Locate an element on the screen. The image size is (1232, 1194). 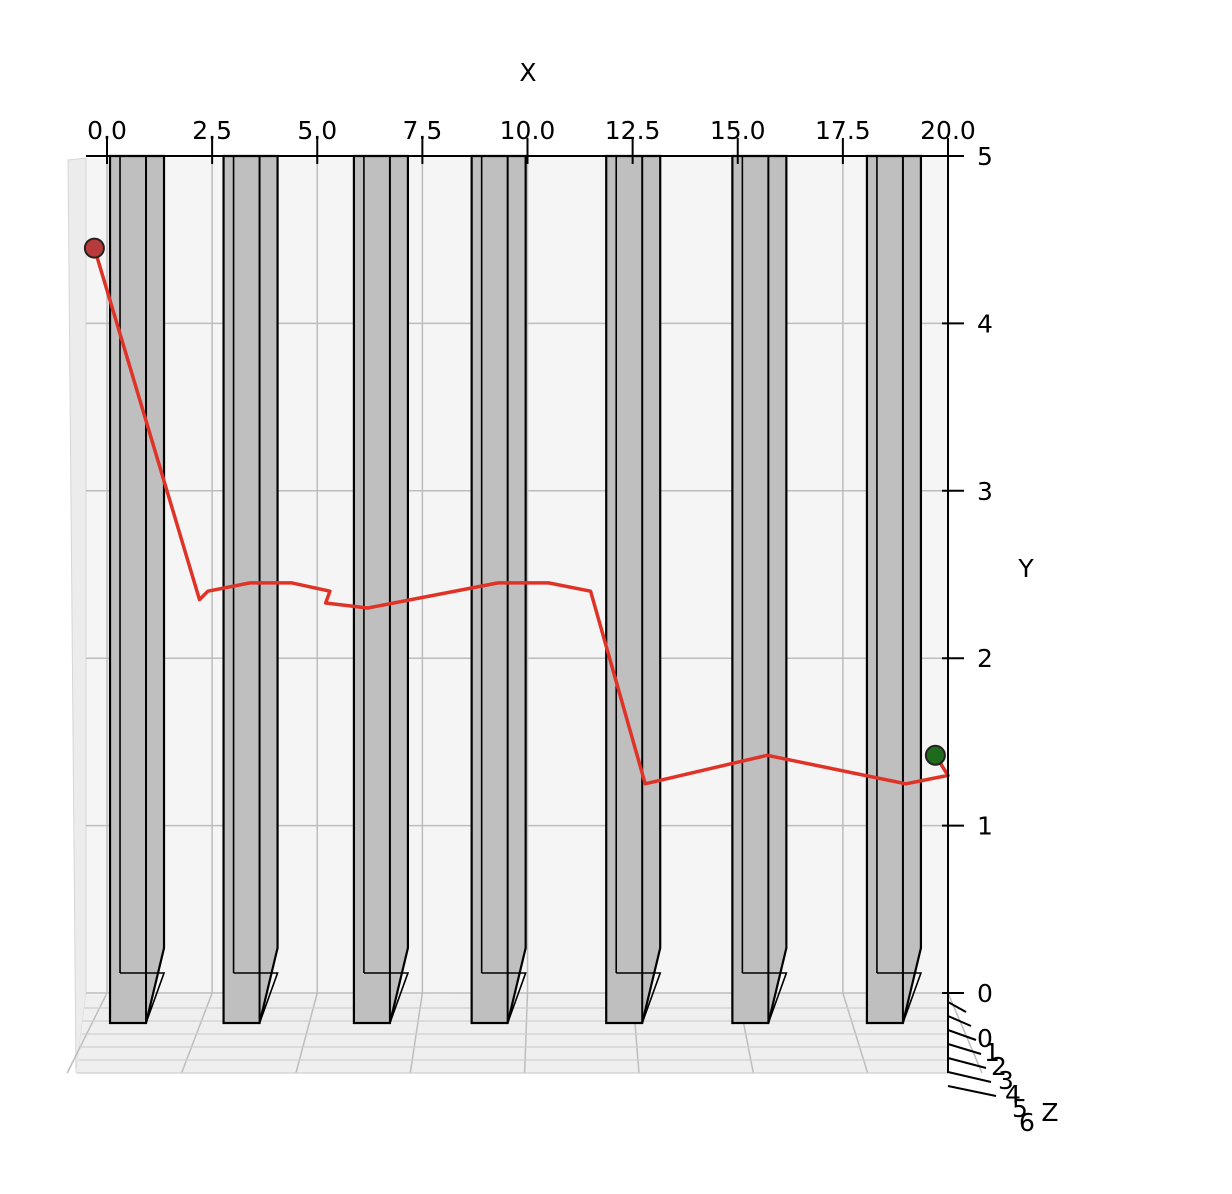
x-tick-label: 10.0 is located at coordinates (528, 130).